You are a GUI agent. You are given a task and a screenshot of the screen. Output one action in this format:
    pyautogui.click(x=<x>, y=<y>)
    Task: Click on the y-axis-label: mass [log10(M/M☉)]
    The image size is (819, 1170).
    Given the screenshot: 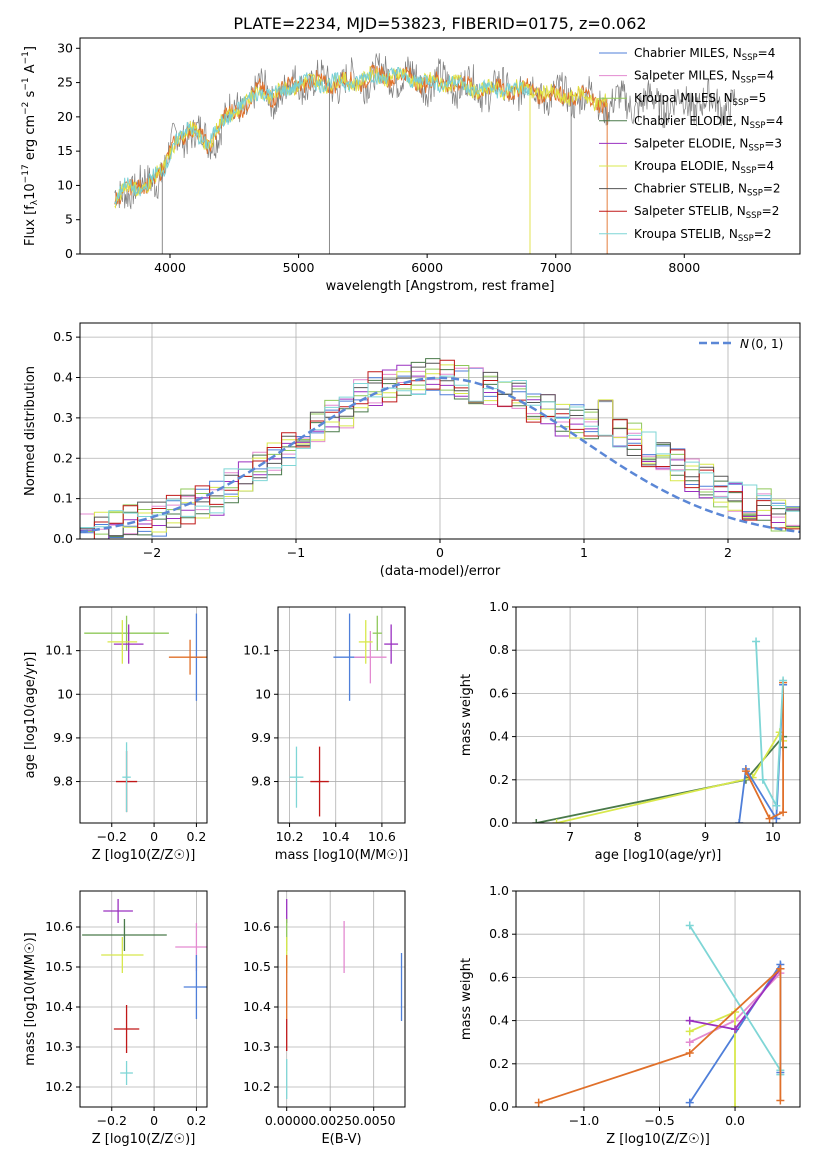 What is the action you would take?
    pyautogui.click(x=30, y=998)
    